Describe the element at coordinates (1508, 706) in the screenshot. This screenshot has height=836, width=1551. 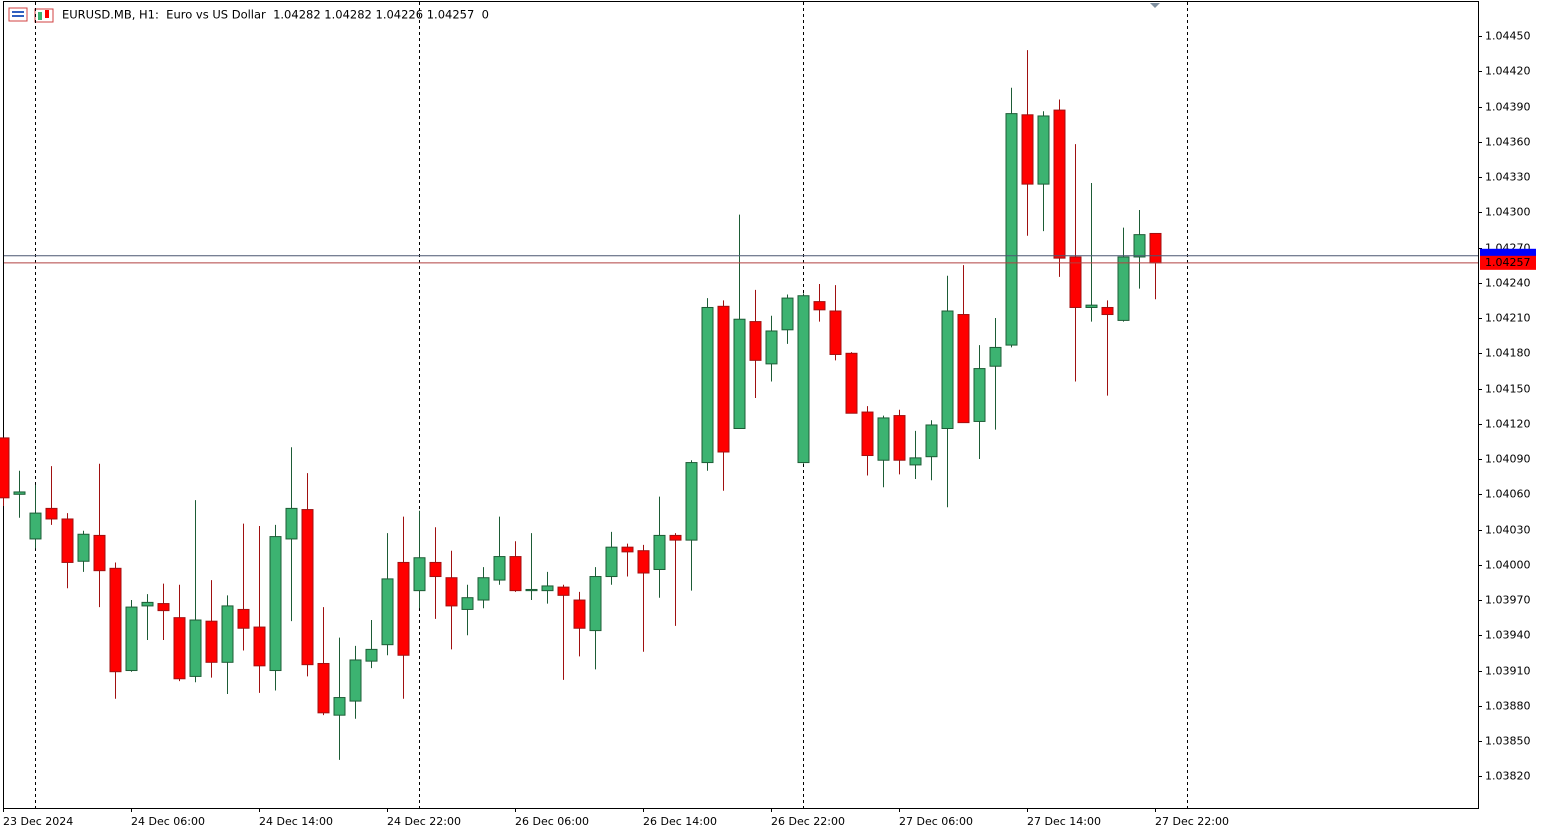
I see `y-tick-label: 1.03880` at that location.